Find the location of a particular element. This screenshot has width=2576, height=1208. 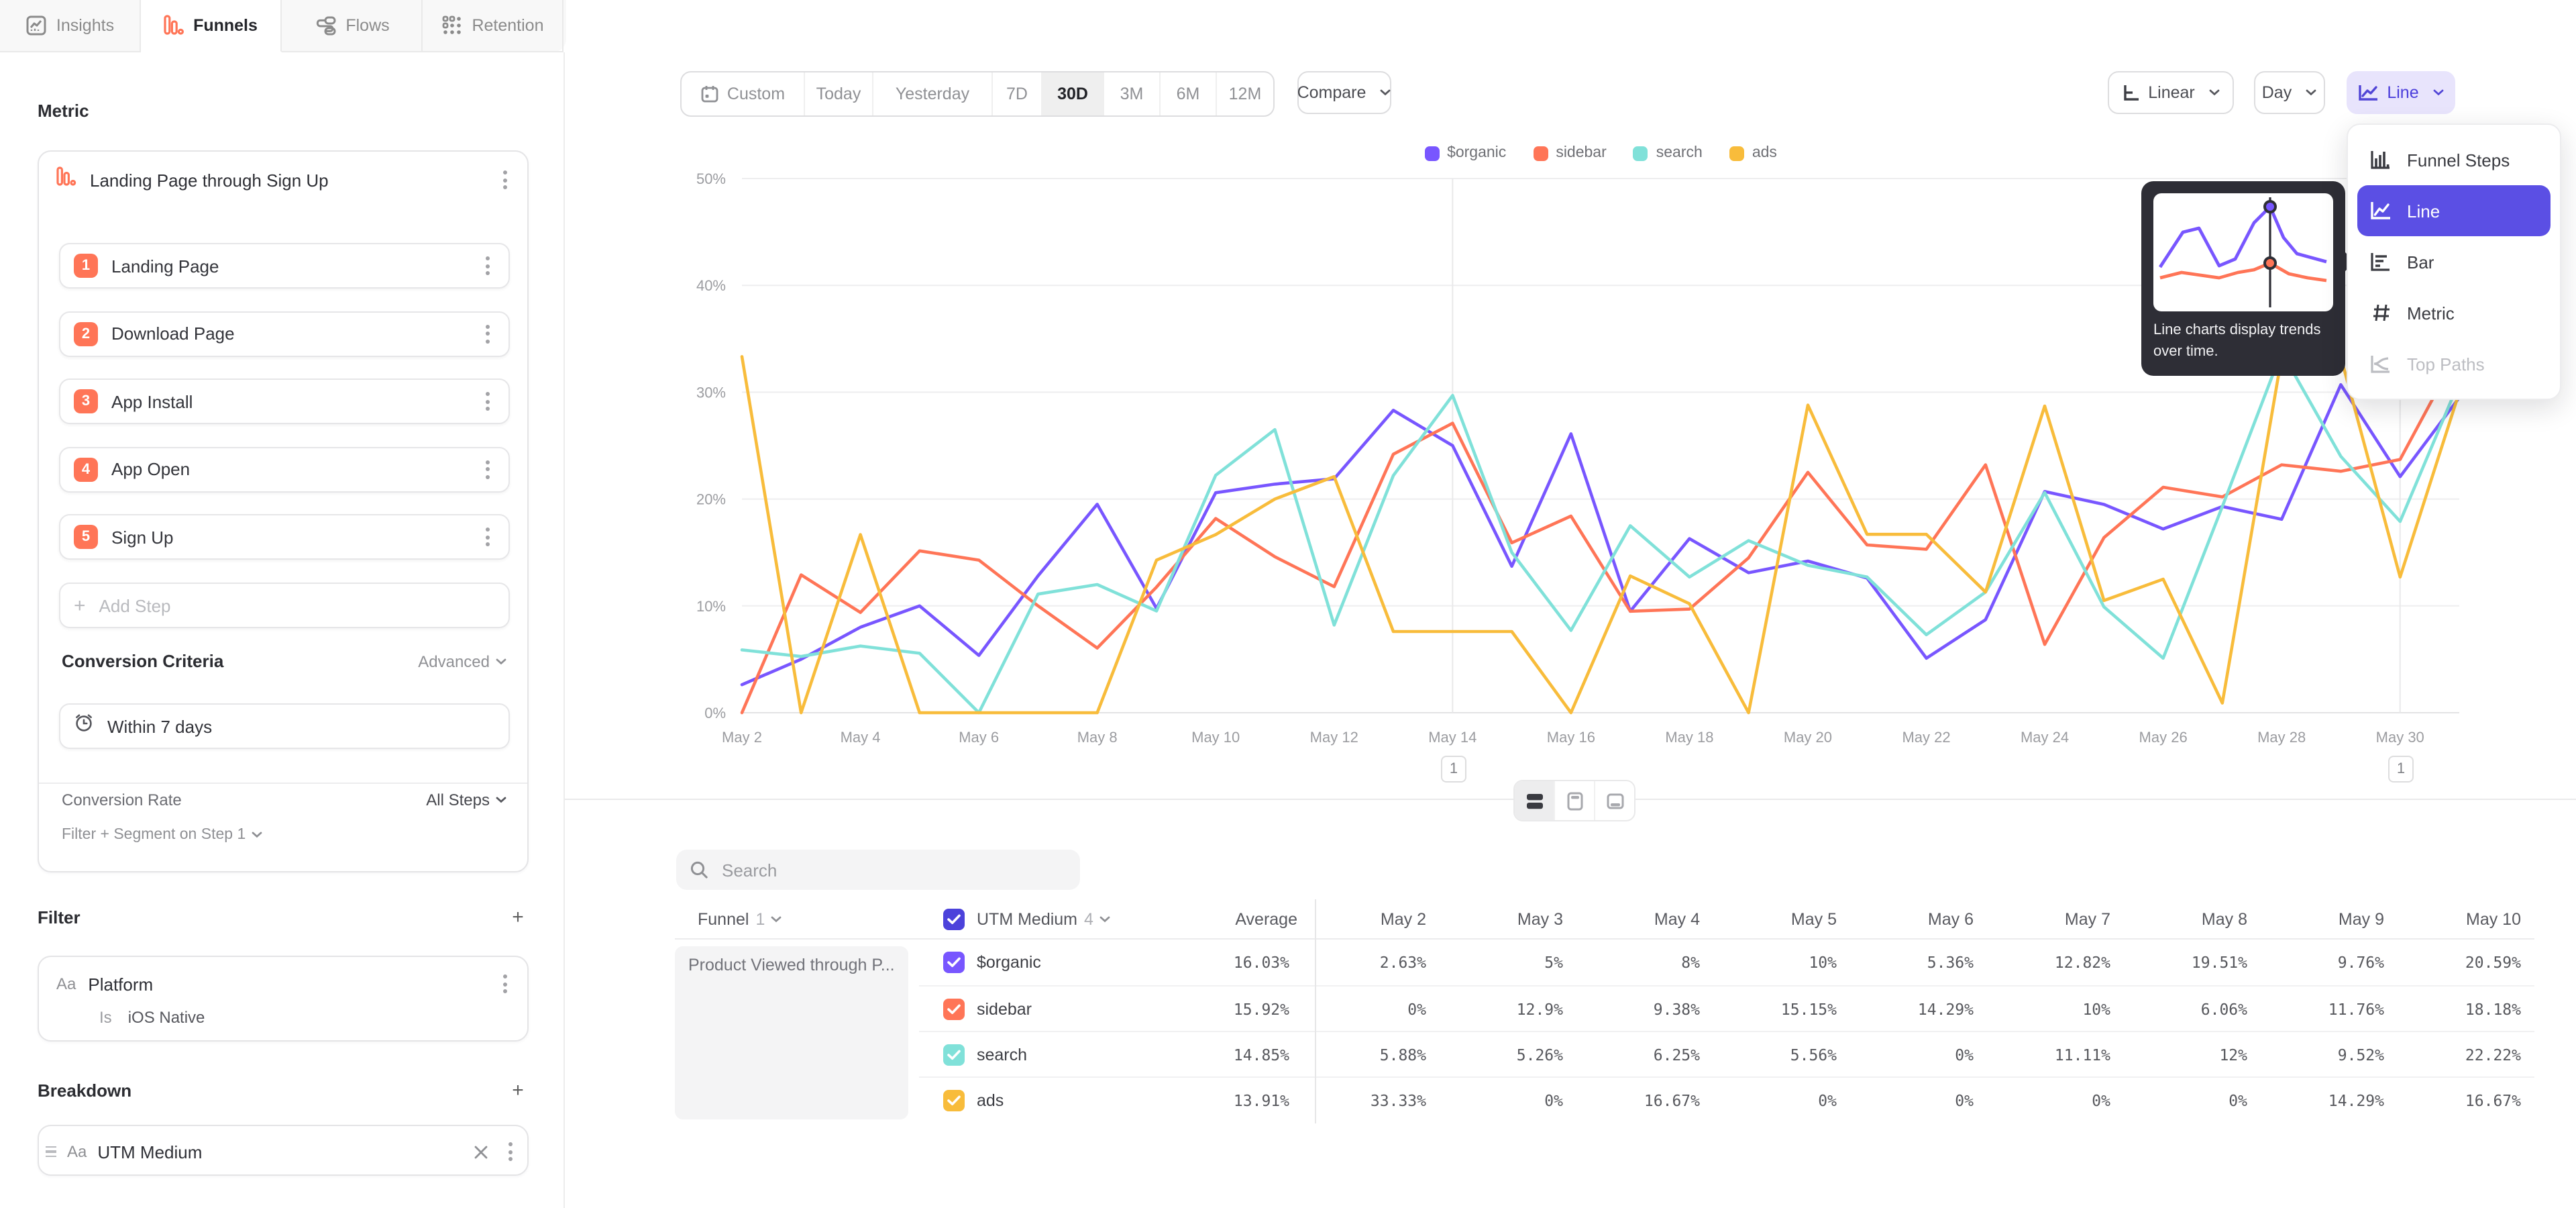

layout-split-horizontal-button is located at coordinates (1534, 800).